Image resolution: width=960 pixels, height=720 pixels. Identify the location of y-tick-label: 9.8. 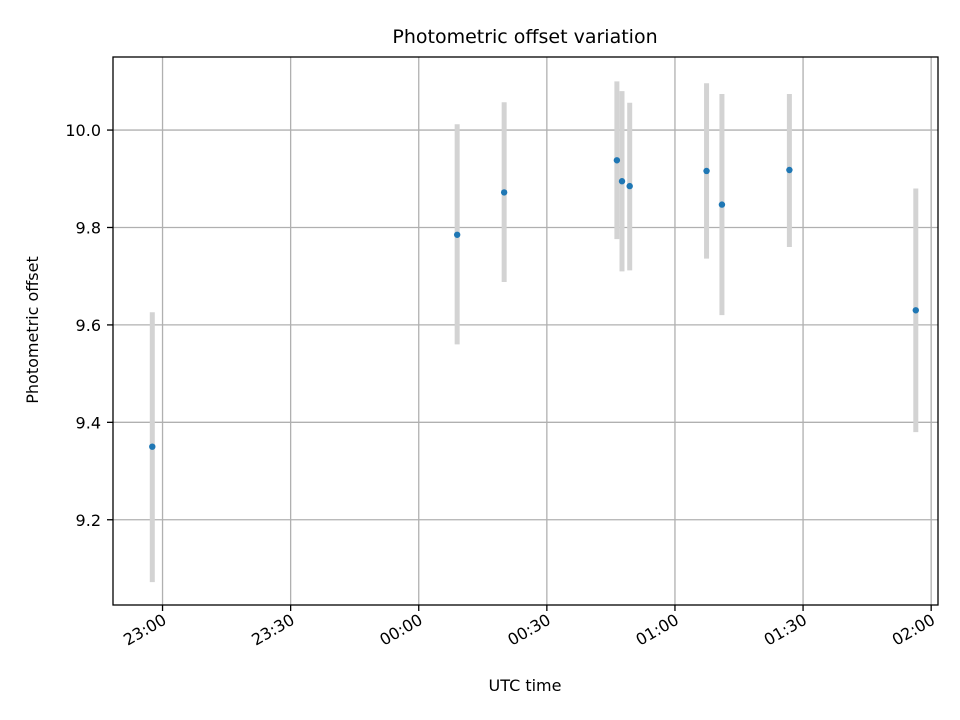
(88, 227).